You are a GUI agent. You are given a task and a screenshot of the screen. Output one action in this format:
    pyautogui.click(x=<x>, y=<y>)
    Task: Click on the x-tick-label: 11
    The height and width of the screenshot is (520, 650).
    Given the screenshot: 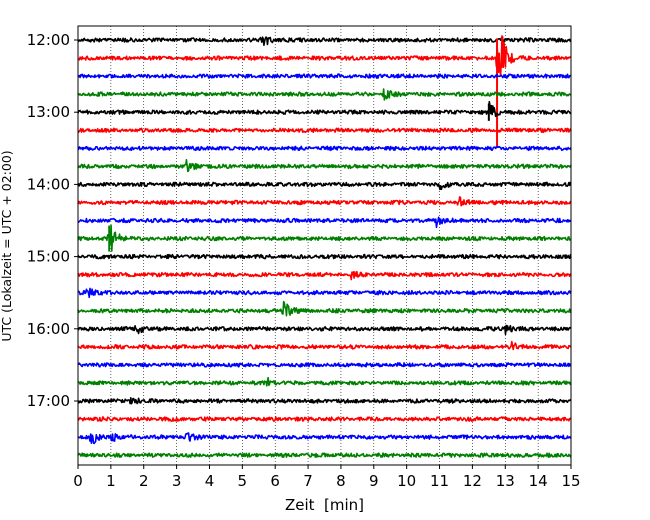 What is the action you would take?
    pyautogui.click(x=439, y=481)
    